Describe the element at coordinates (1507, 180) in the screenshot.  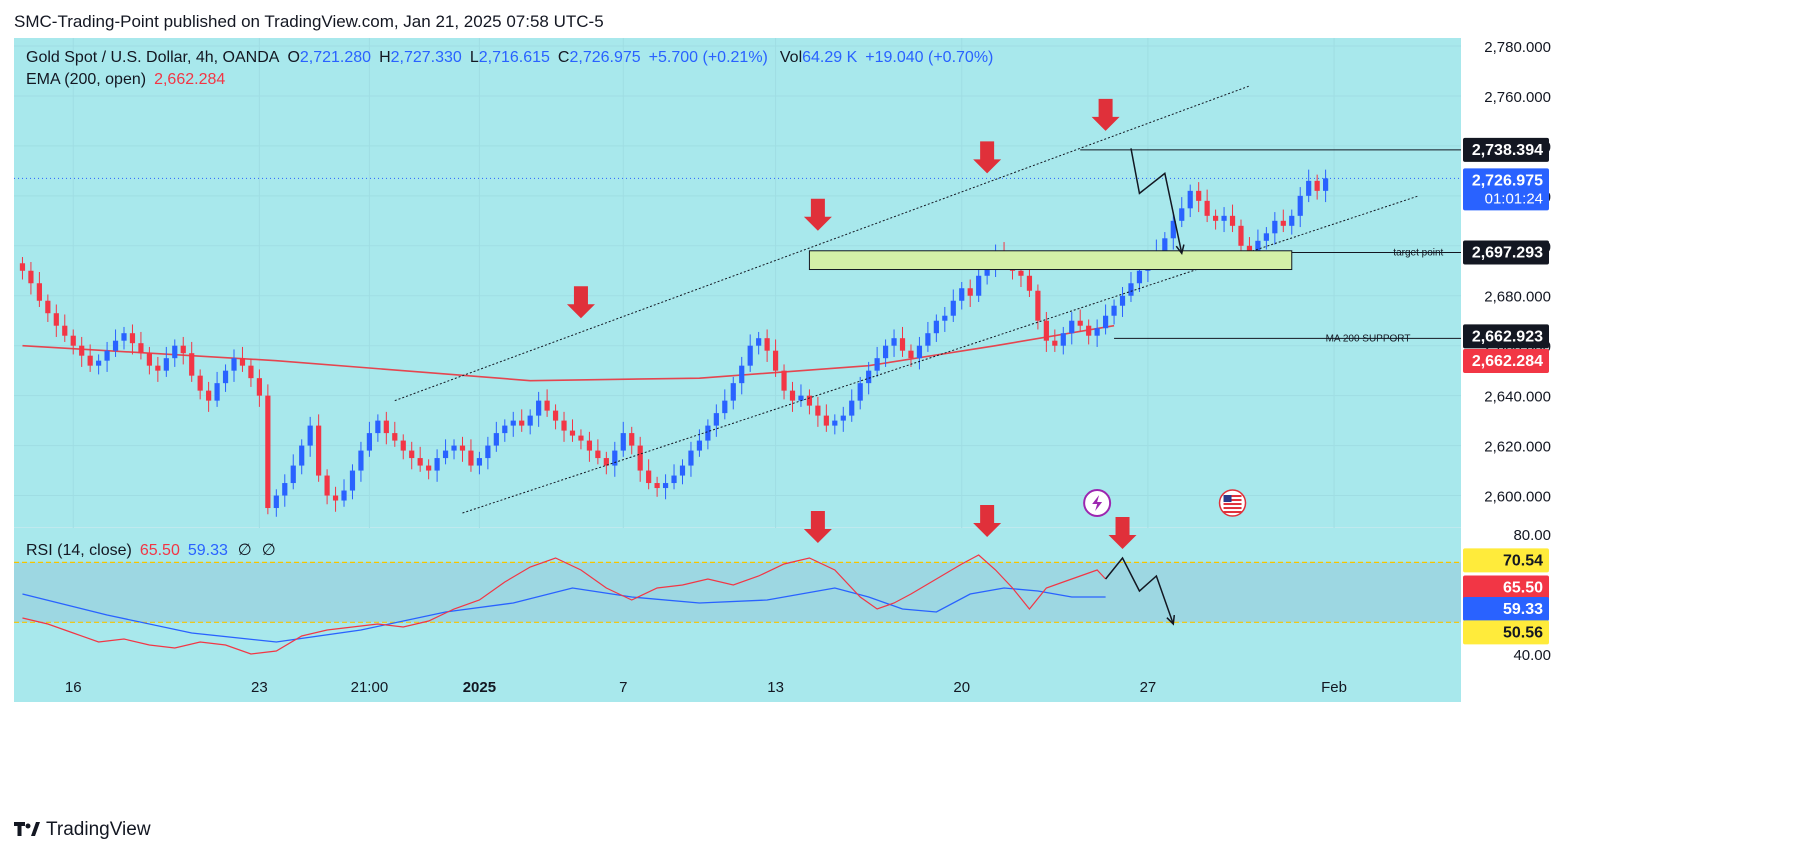
I see `price-badge-value: 2,726.975` at that location.